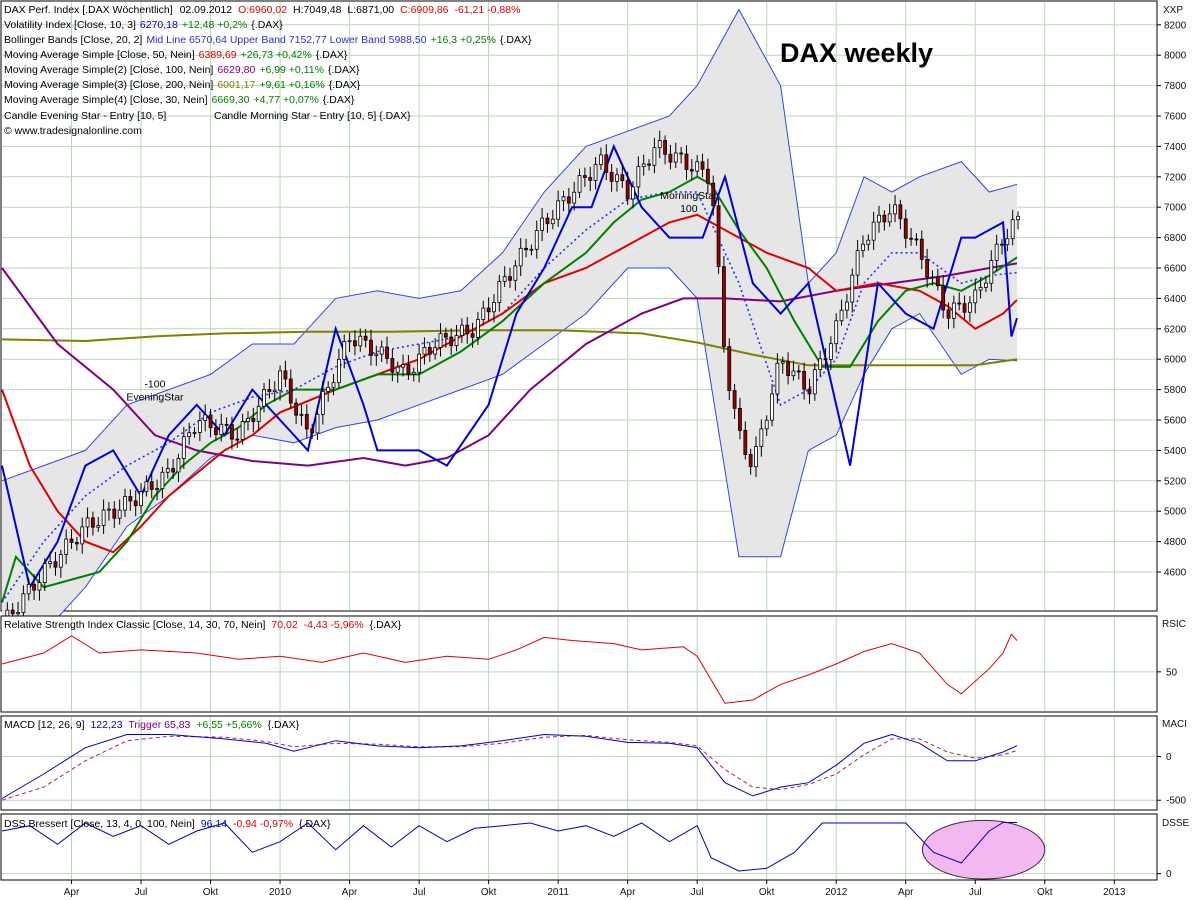  I want to click on instrument-name: DAX Perf. Index [.DAX Wöchentlich], so click(88, 10).